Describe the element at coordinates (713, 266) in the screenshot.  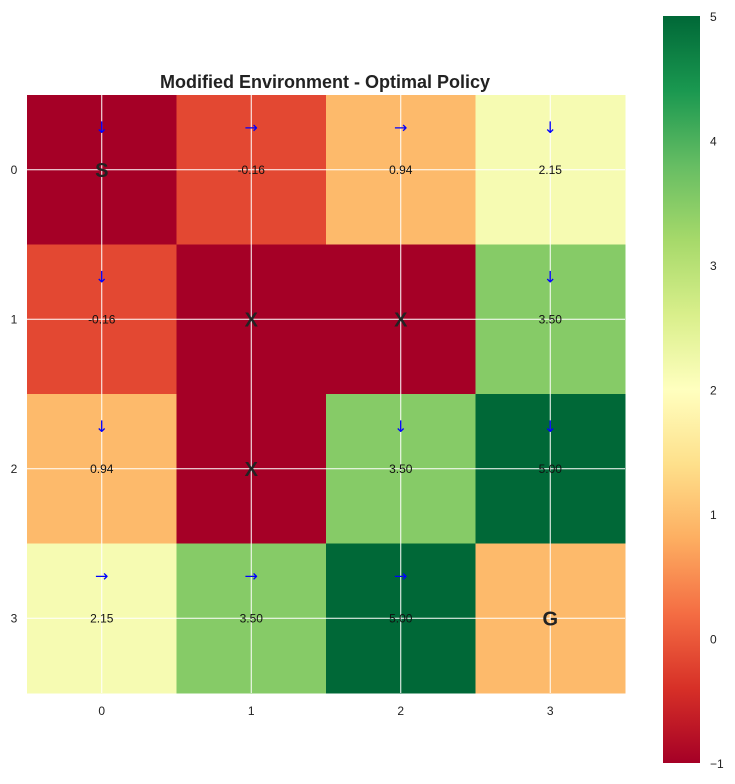
I see `colorbar-tick-label: 3` at that location.